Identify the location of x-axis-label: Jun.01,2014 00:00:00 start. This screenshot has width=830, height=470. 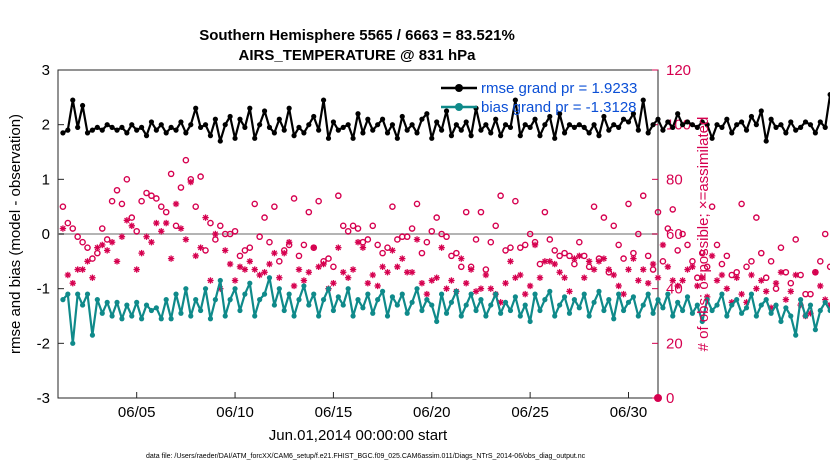
(358, 435).